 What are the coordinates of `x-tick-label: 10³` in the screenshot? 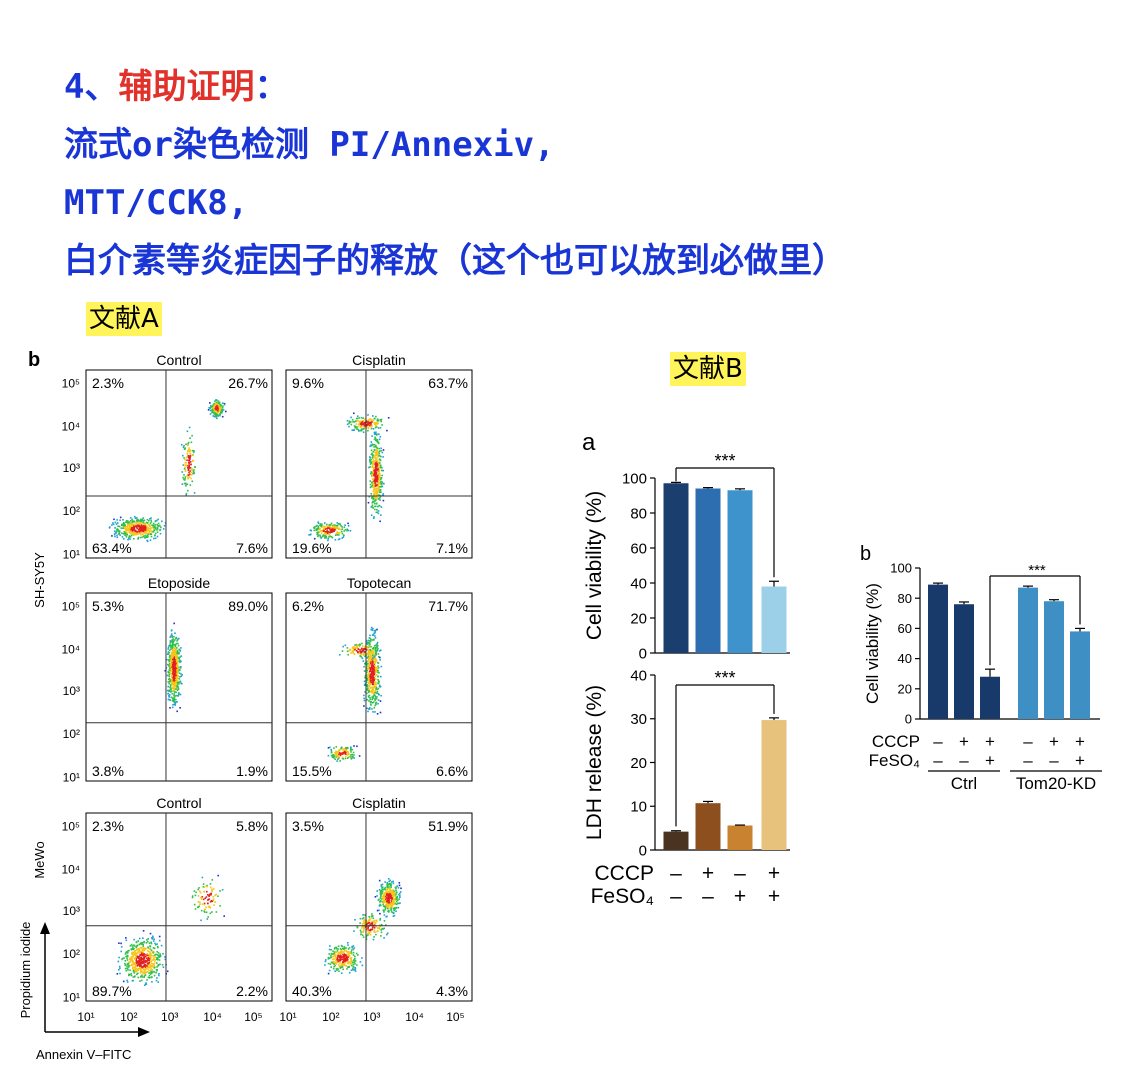 It's located at (169, 1017).